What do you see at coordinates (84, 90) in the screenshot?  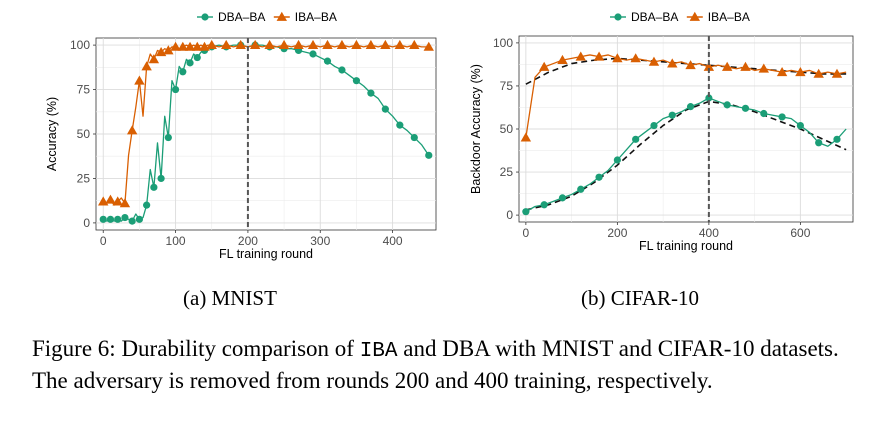 I see `y-tick-label: 75` at bounding box center [84, 90].